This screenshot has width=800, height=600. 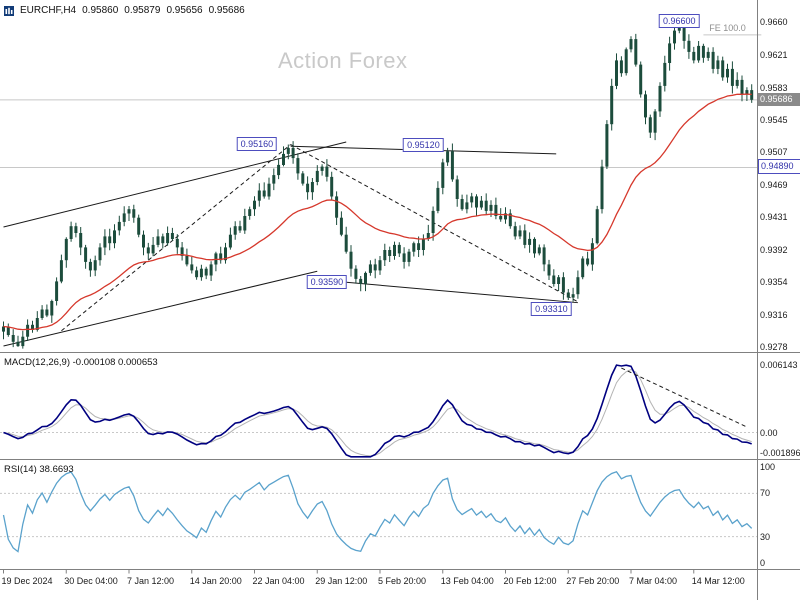 I want to click on price-annotation: 0.93310, so click(x=551, y=308).